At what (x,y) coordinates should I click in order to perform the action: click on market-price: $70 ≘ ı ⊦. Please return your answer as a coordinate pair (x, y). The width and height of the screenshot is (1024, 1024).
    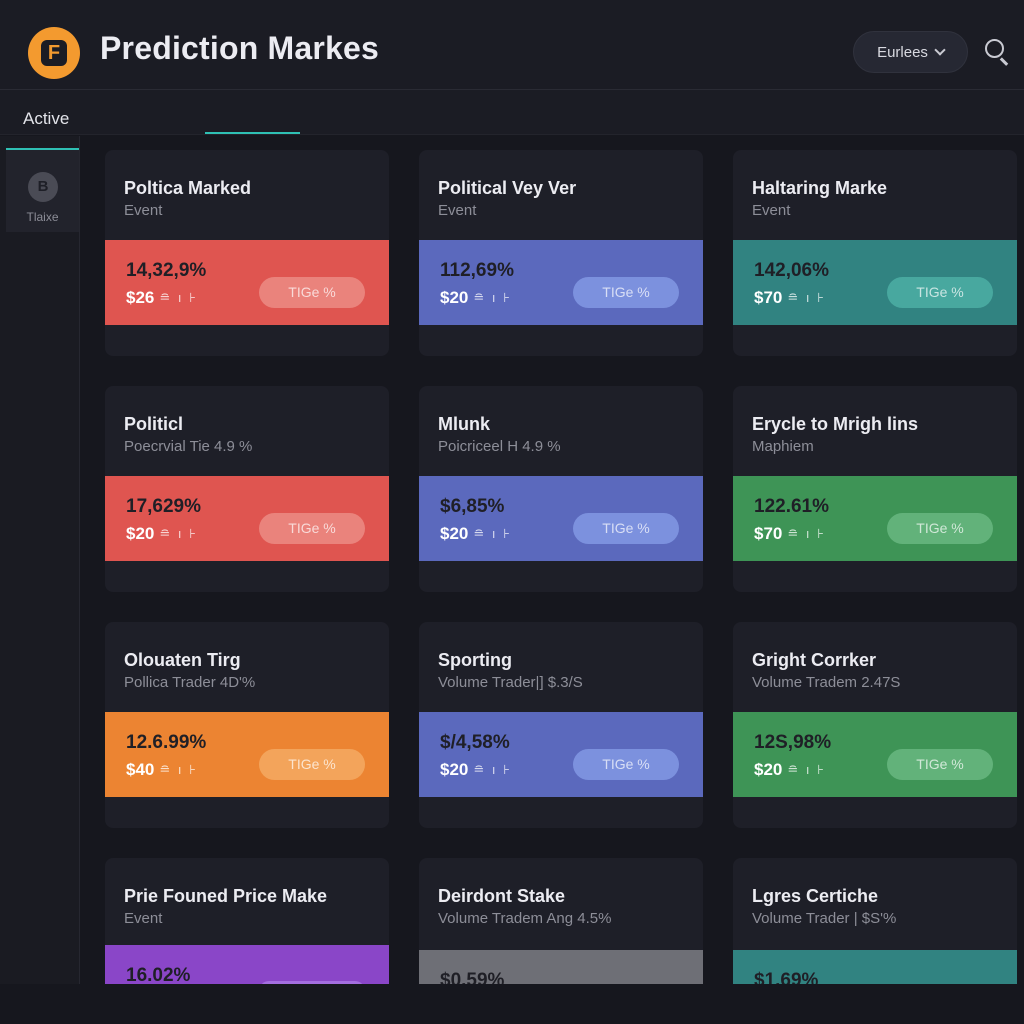
    Looking at the image, I should click on (790, 298).